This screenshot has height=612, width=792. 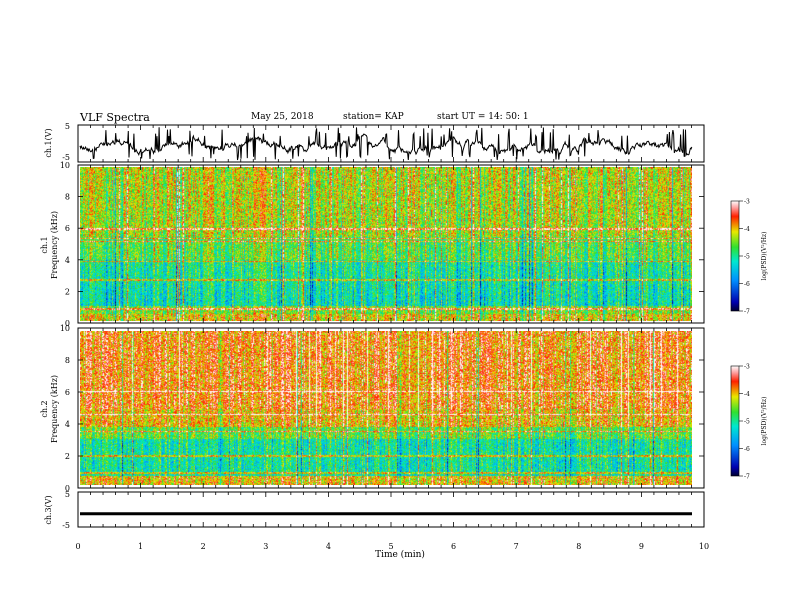 I want to click on ch3-ytick-bottom: -5, so click(x=66, y=525).